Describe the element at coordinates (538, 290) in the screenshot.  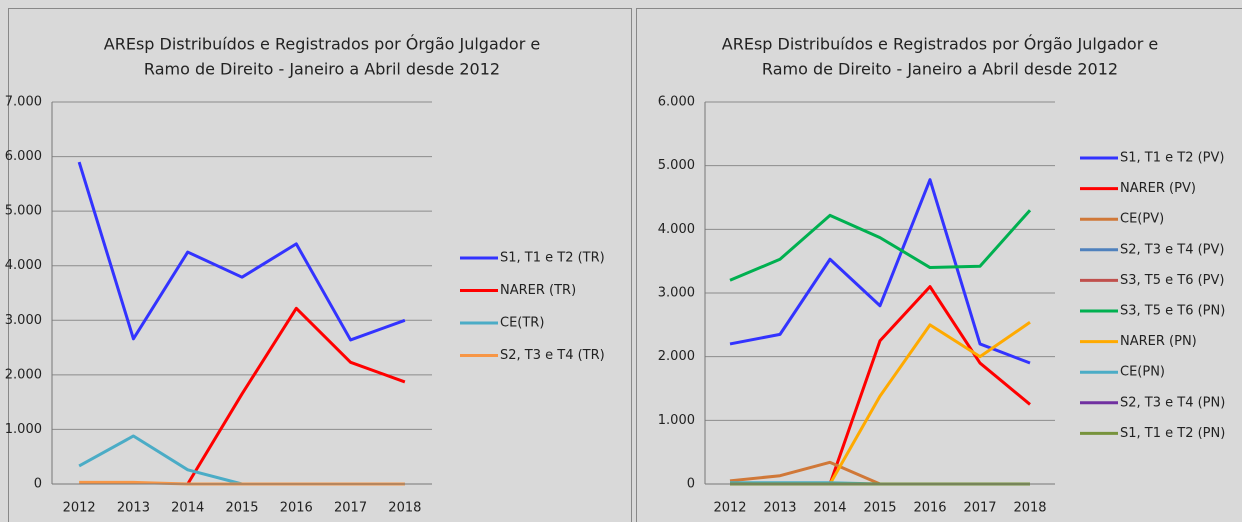
I see `legend-label: NARER (TR)` at that location.